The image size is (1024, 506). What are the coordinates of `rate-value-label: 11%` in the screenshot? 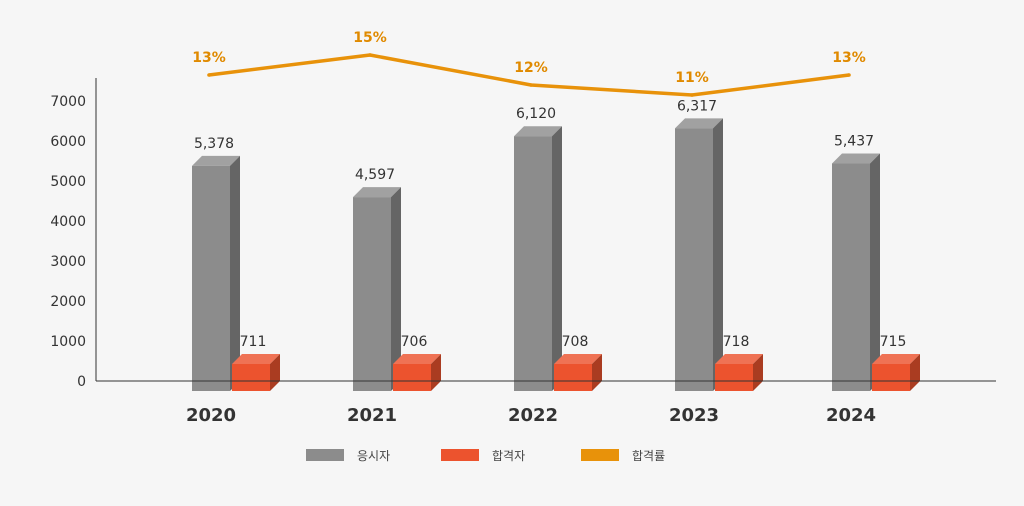 It's located at (692, 78).